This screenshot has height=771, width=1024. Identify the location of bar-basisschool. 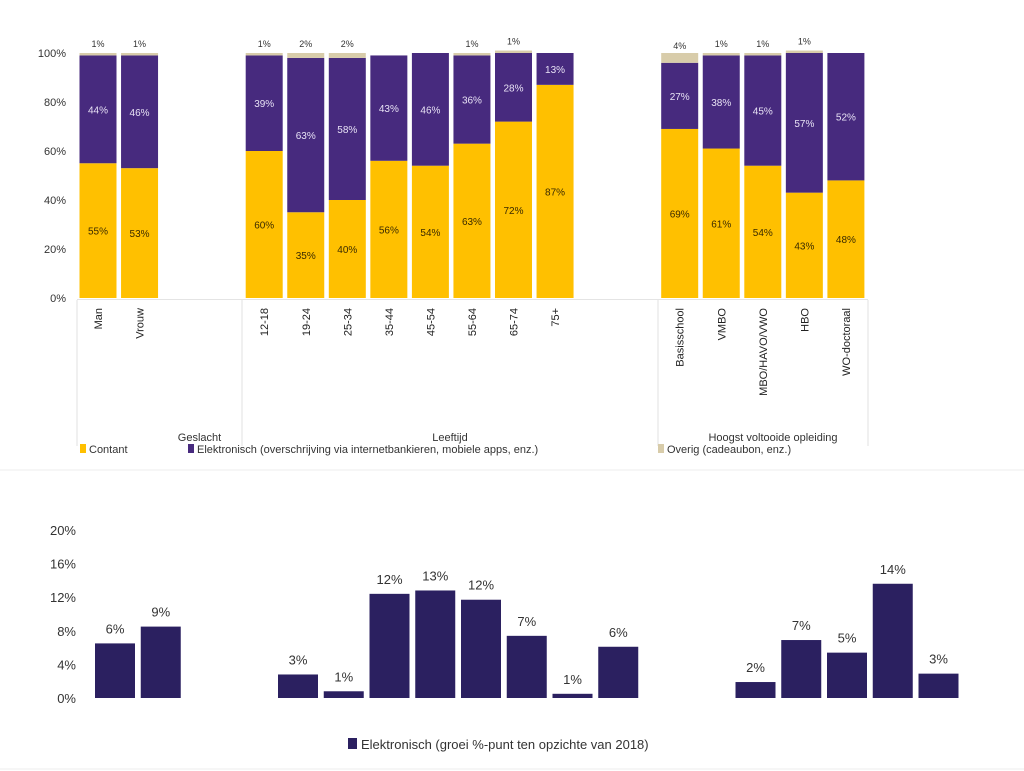
(755, 690).